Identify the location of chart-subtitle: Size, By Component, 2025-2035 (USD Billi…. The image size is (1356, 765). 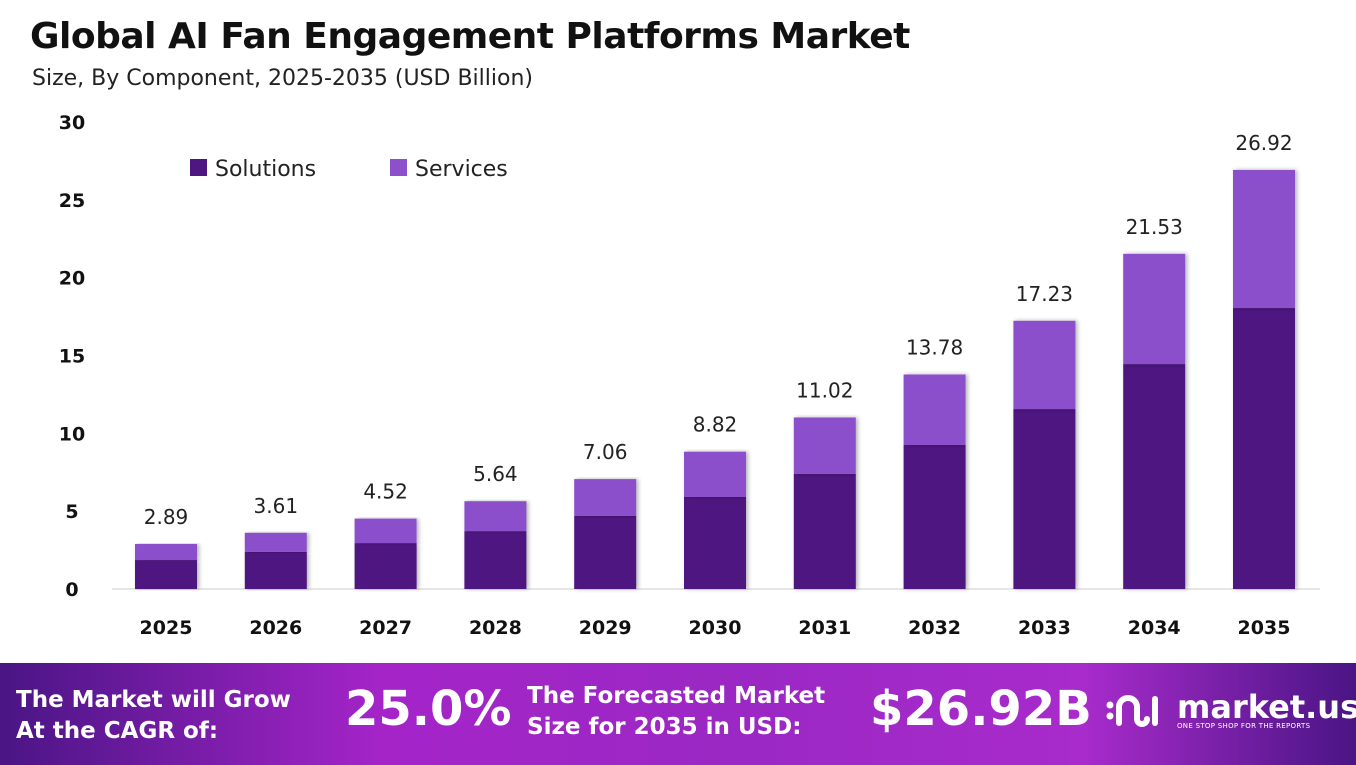
(282, 78).